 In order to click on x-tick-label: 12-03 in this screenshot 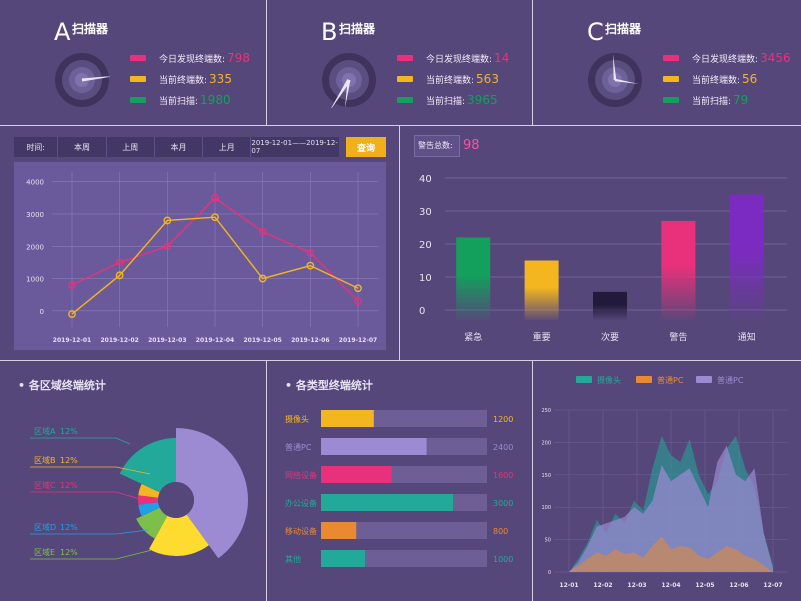, I will do `click(636, 585)`.